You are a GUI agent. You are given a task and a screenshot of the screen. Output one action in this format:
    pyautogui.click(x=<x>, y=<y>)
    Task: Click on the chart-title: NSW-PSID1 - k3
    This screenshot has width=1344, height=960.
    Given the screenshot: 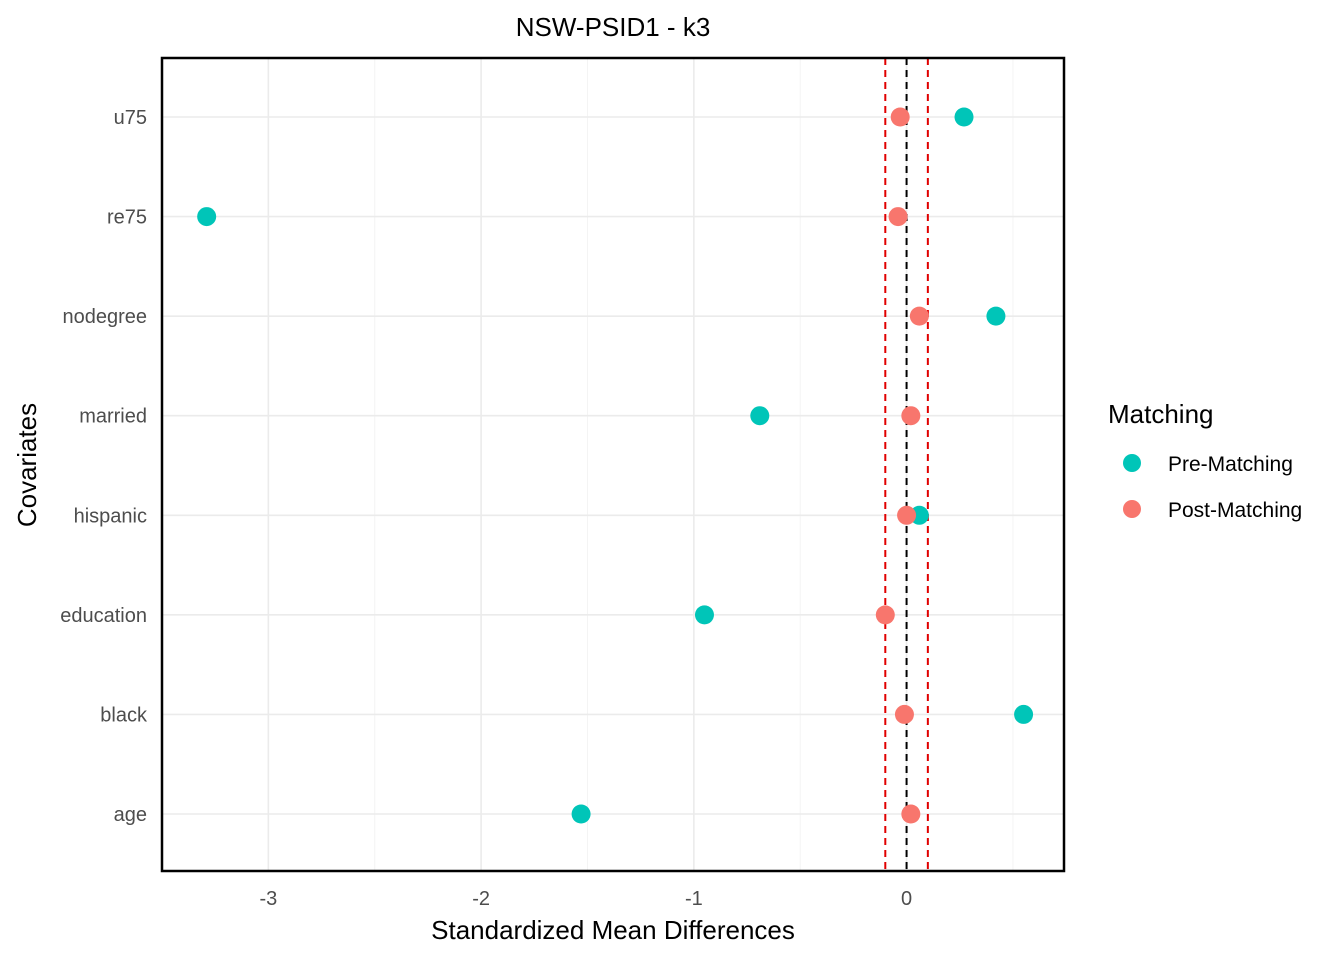 What is the action you would take?
    pyautogui.click(x=613, y=27)
    